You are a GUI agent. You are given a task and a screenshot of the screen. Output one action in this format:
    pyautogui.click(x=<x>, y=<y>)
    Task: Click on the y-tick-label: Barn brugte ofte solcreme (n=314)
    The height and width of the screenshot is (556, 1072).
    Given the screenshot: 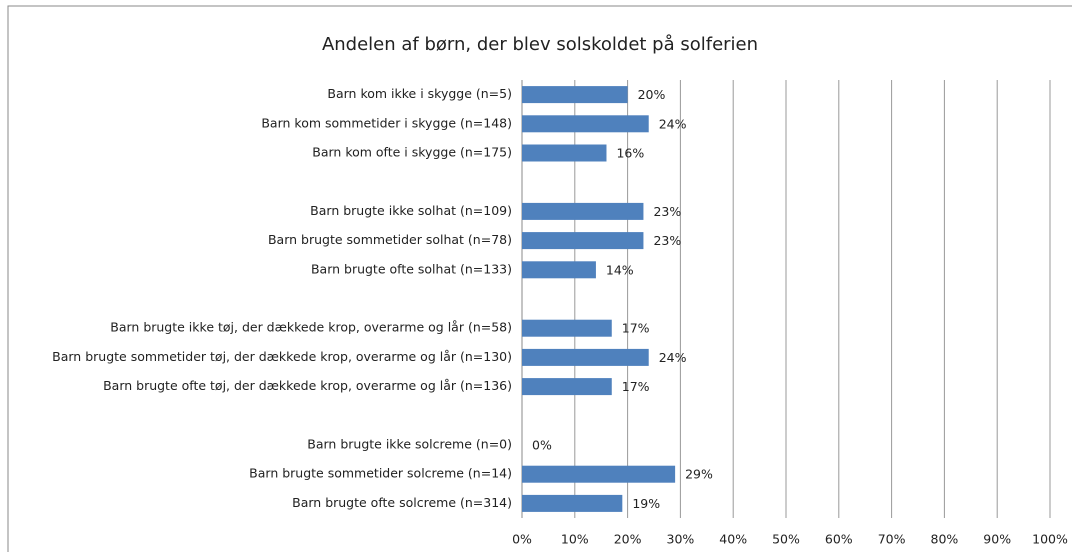 What is the action you would take?
    pyautogui.click(x=402, y=502)
    